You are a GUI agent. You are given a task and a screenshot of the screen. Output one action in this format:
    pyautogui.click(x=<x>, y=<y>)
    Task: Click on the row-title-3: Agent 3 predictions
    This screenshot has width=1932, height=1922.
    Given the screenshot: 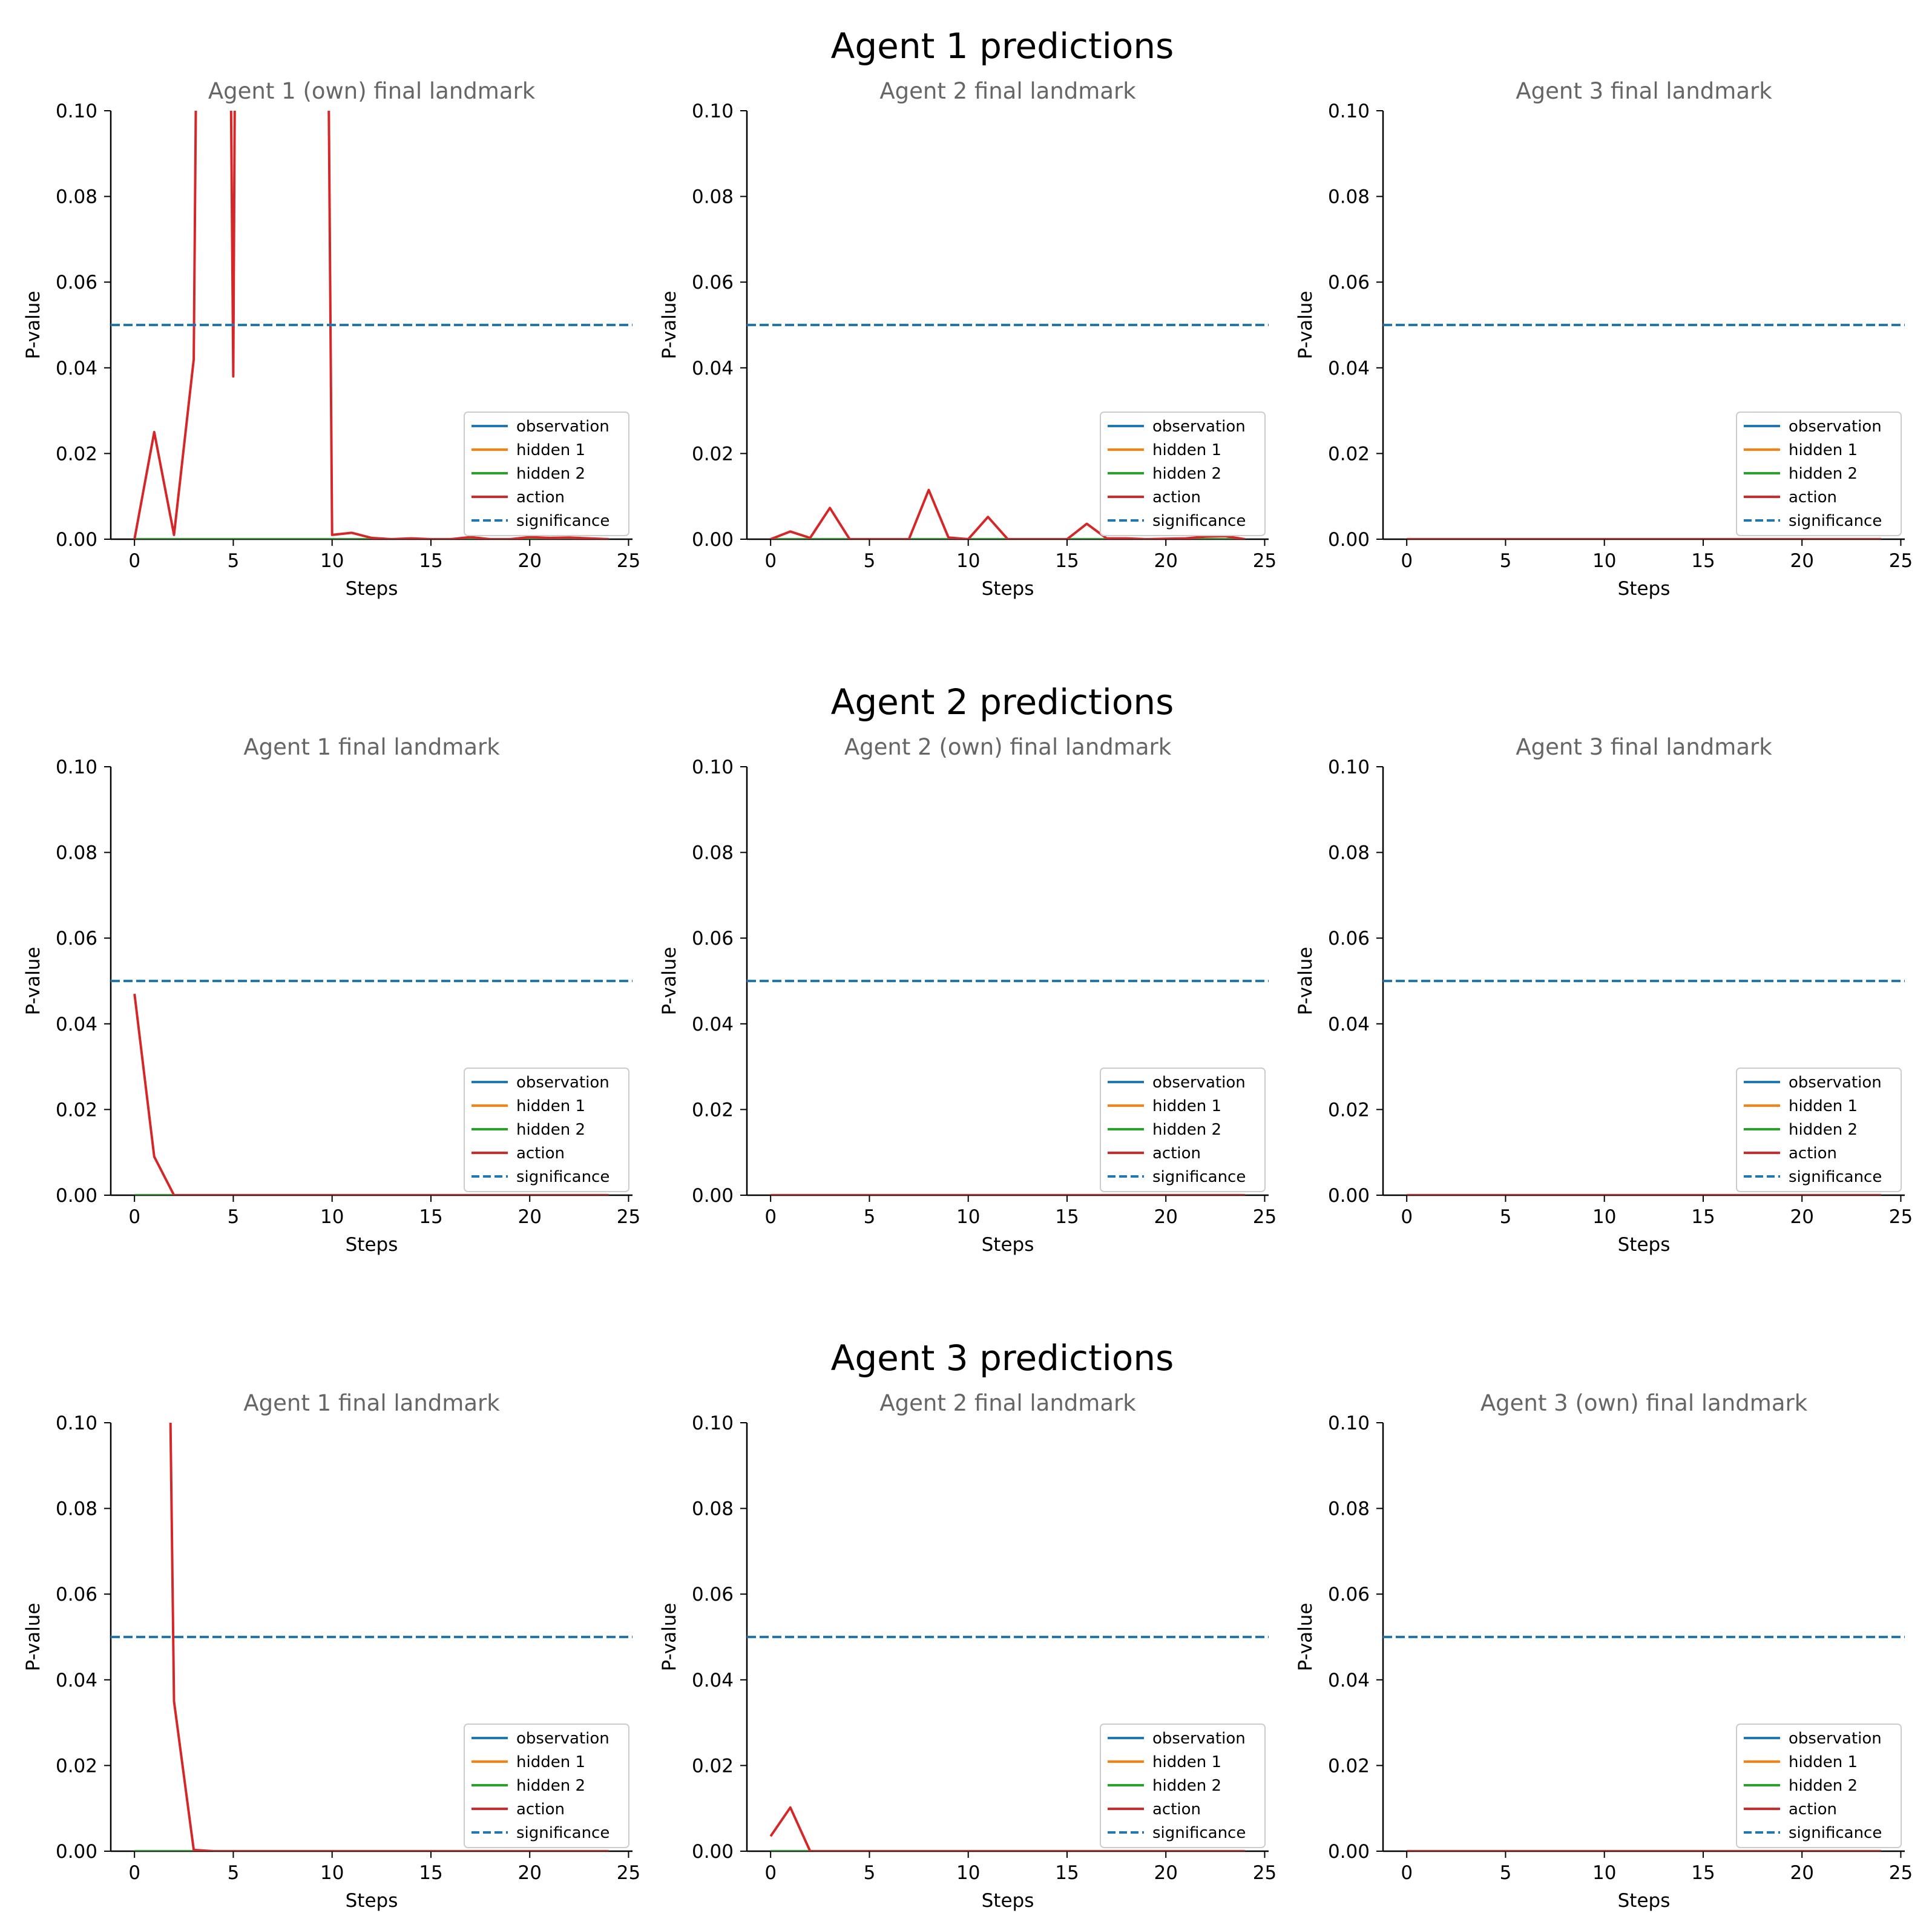 What is the action you would take?
    pyautogui.click(x=1002, y=1358)
    